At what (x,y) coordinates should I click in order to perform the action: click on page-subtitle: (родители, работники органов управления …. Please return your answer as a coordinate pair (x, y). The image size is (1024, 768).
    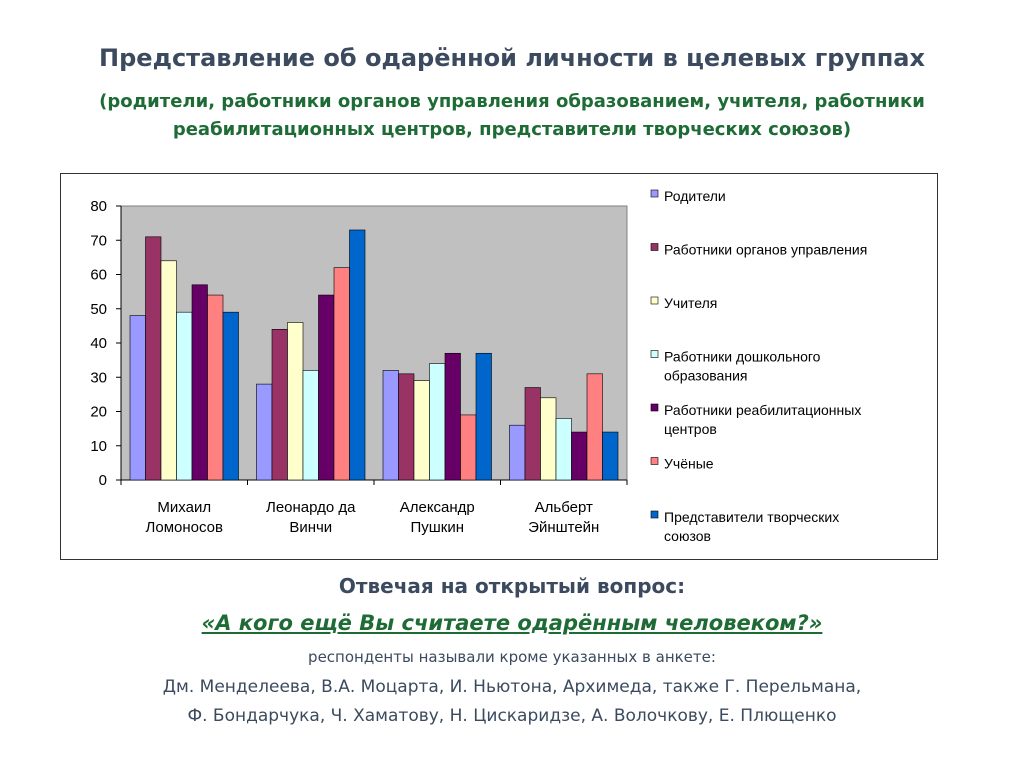
    Looking at the image, I should click on (512, 115).